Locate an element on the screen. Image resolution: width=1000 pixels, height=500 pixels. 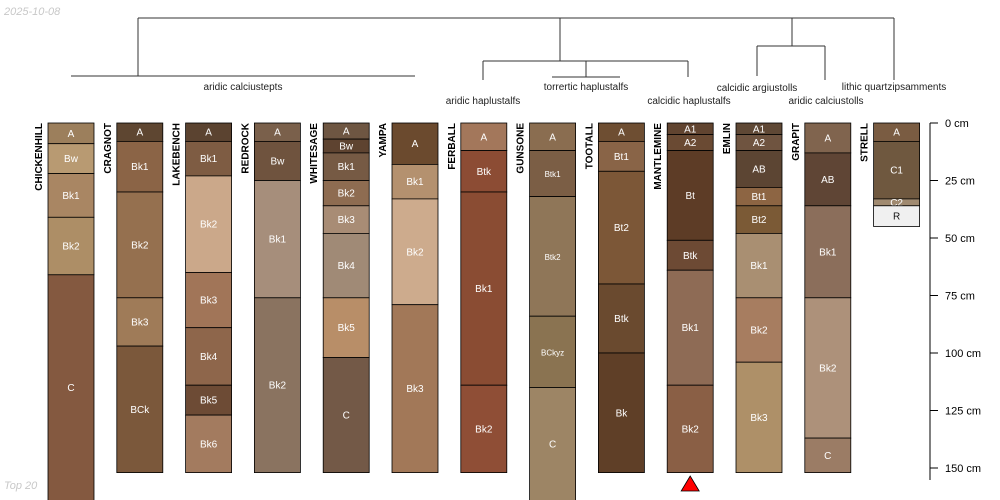
truncation-marker-group is located at coordinates (690, 483).